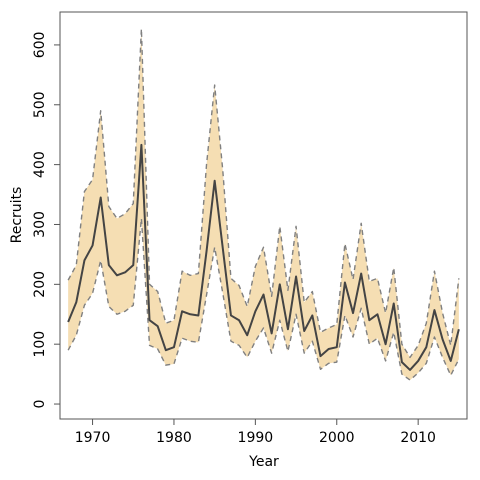  Describe the element at coordinates (418, 438) in the screenshot. I see `x-tick-label-2010: 2010` at that location.